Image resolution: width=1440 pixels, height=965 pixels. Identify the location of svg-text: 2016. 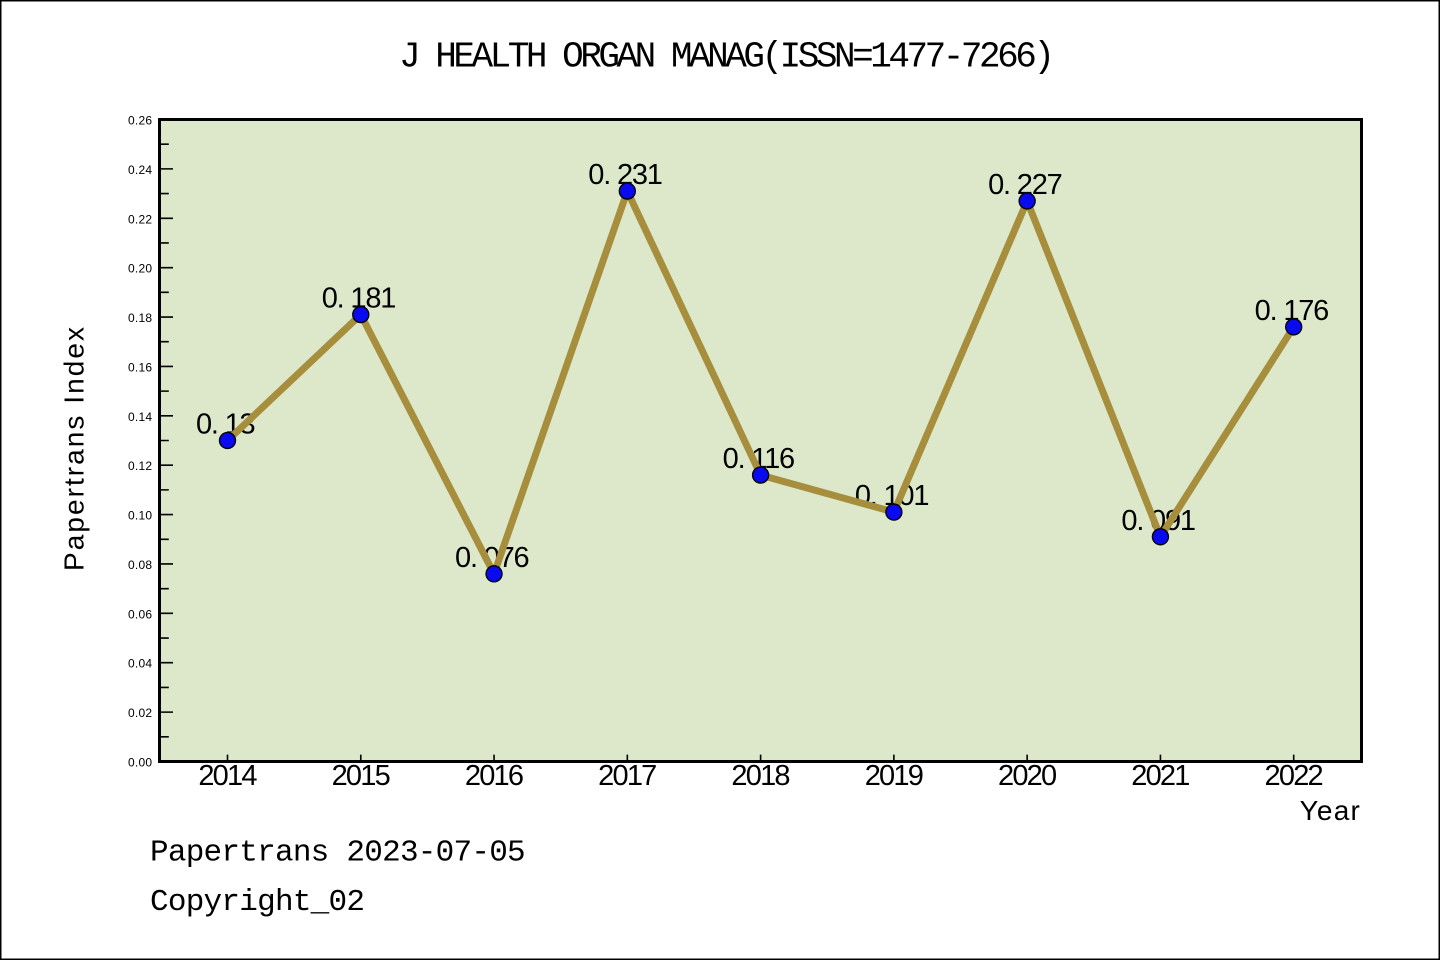
(494, 776).